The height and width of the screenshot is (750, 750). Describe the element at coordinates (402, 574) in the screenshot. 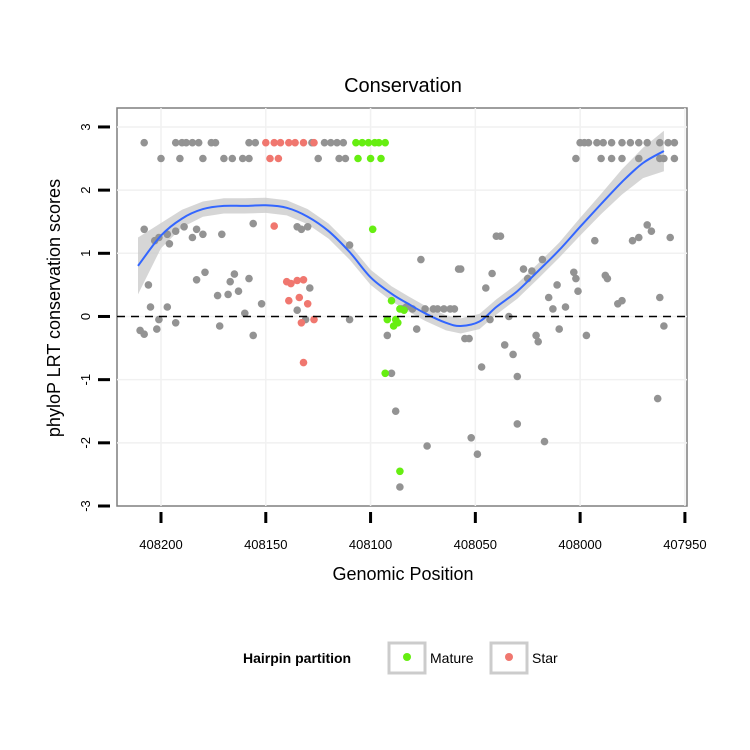

I see `x-axis-title: Genomic Position` at that location.